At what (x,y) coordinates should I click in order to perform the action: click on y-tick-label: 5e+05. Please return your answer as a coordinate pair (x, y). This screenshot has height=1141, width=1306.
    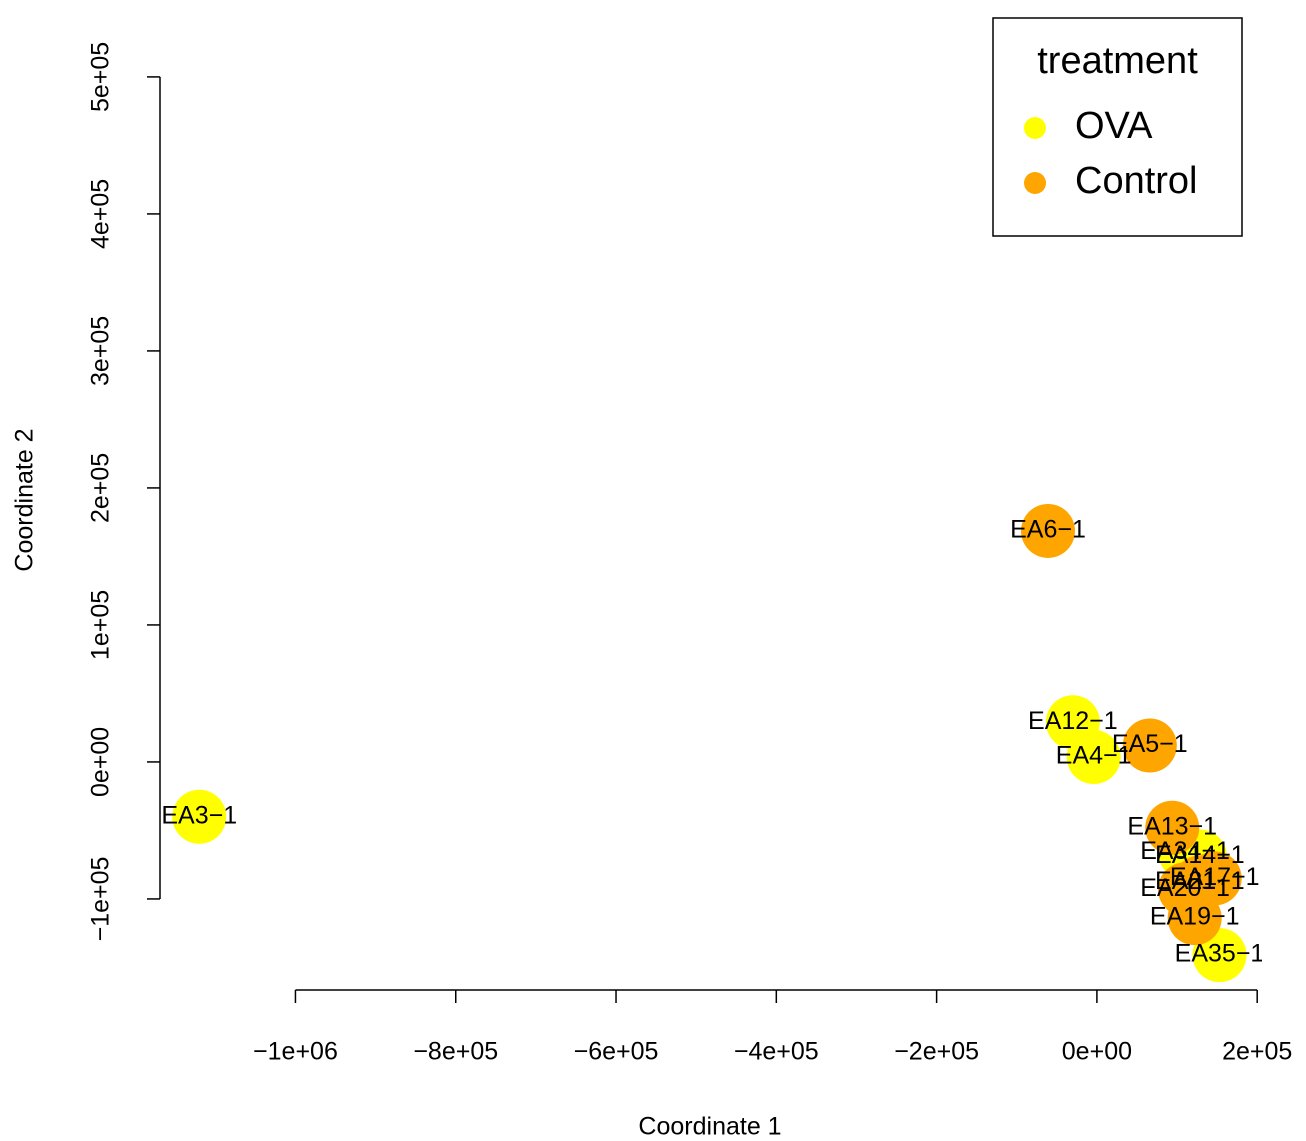
    Looking at the image, I should click on (101, 77).